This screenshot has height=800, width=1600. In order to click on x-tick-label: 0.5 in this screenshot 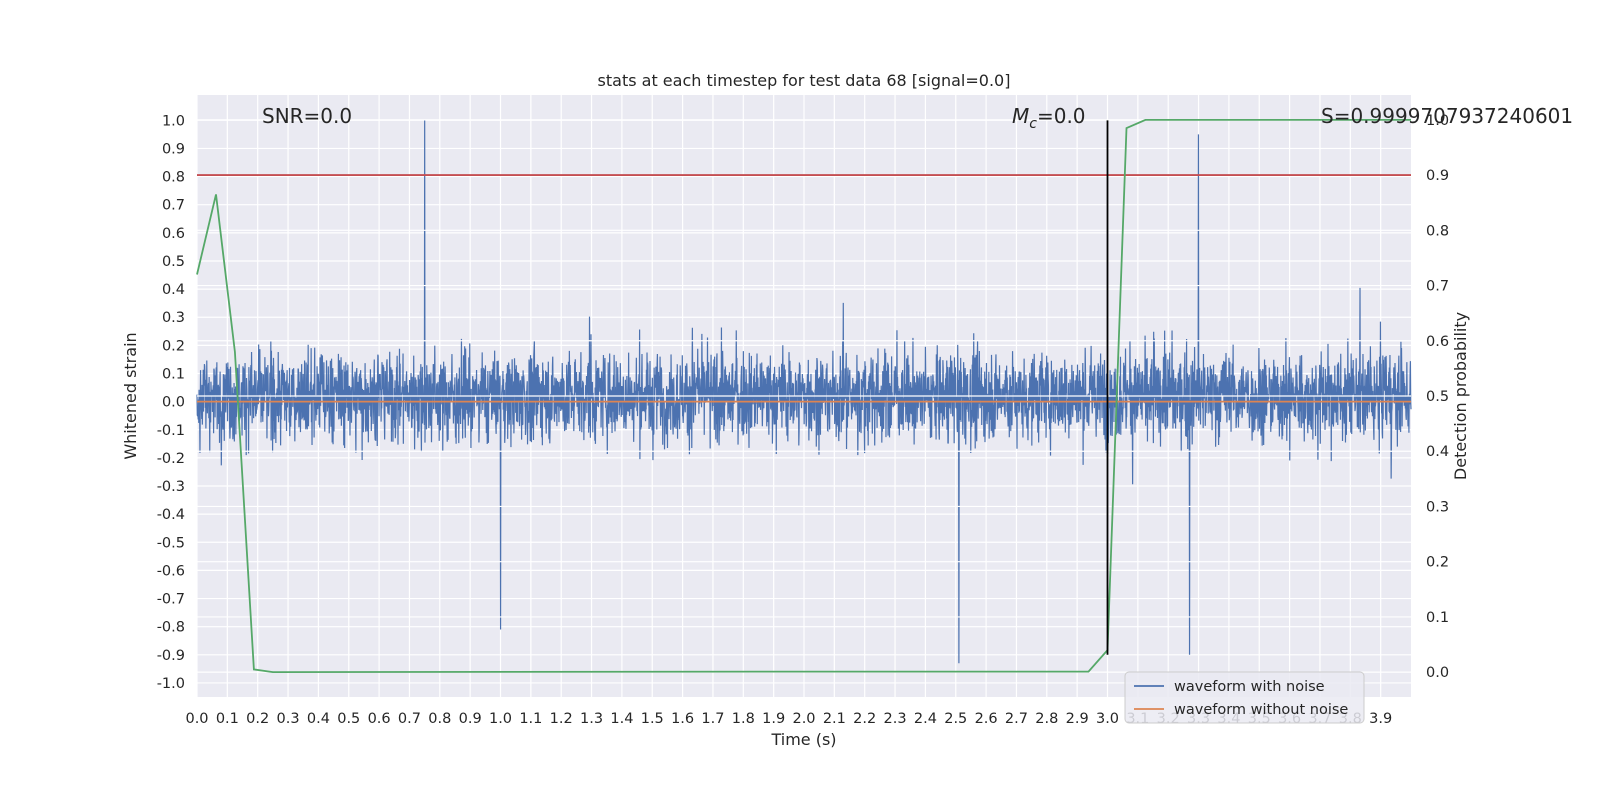, I will do `click(348, 719)`.